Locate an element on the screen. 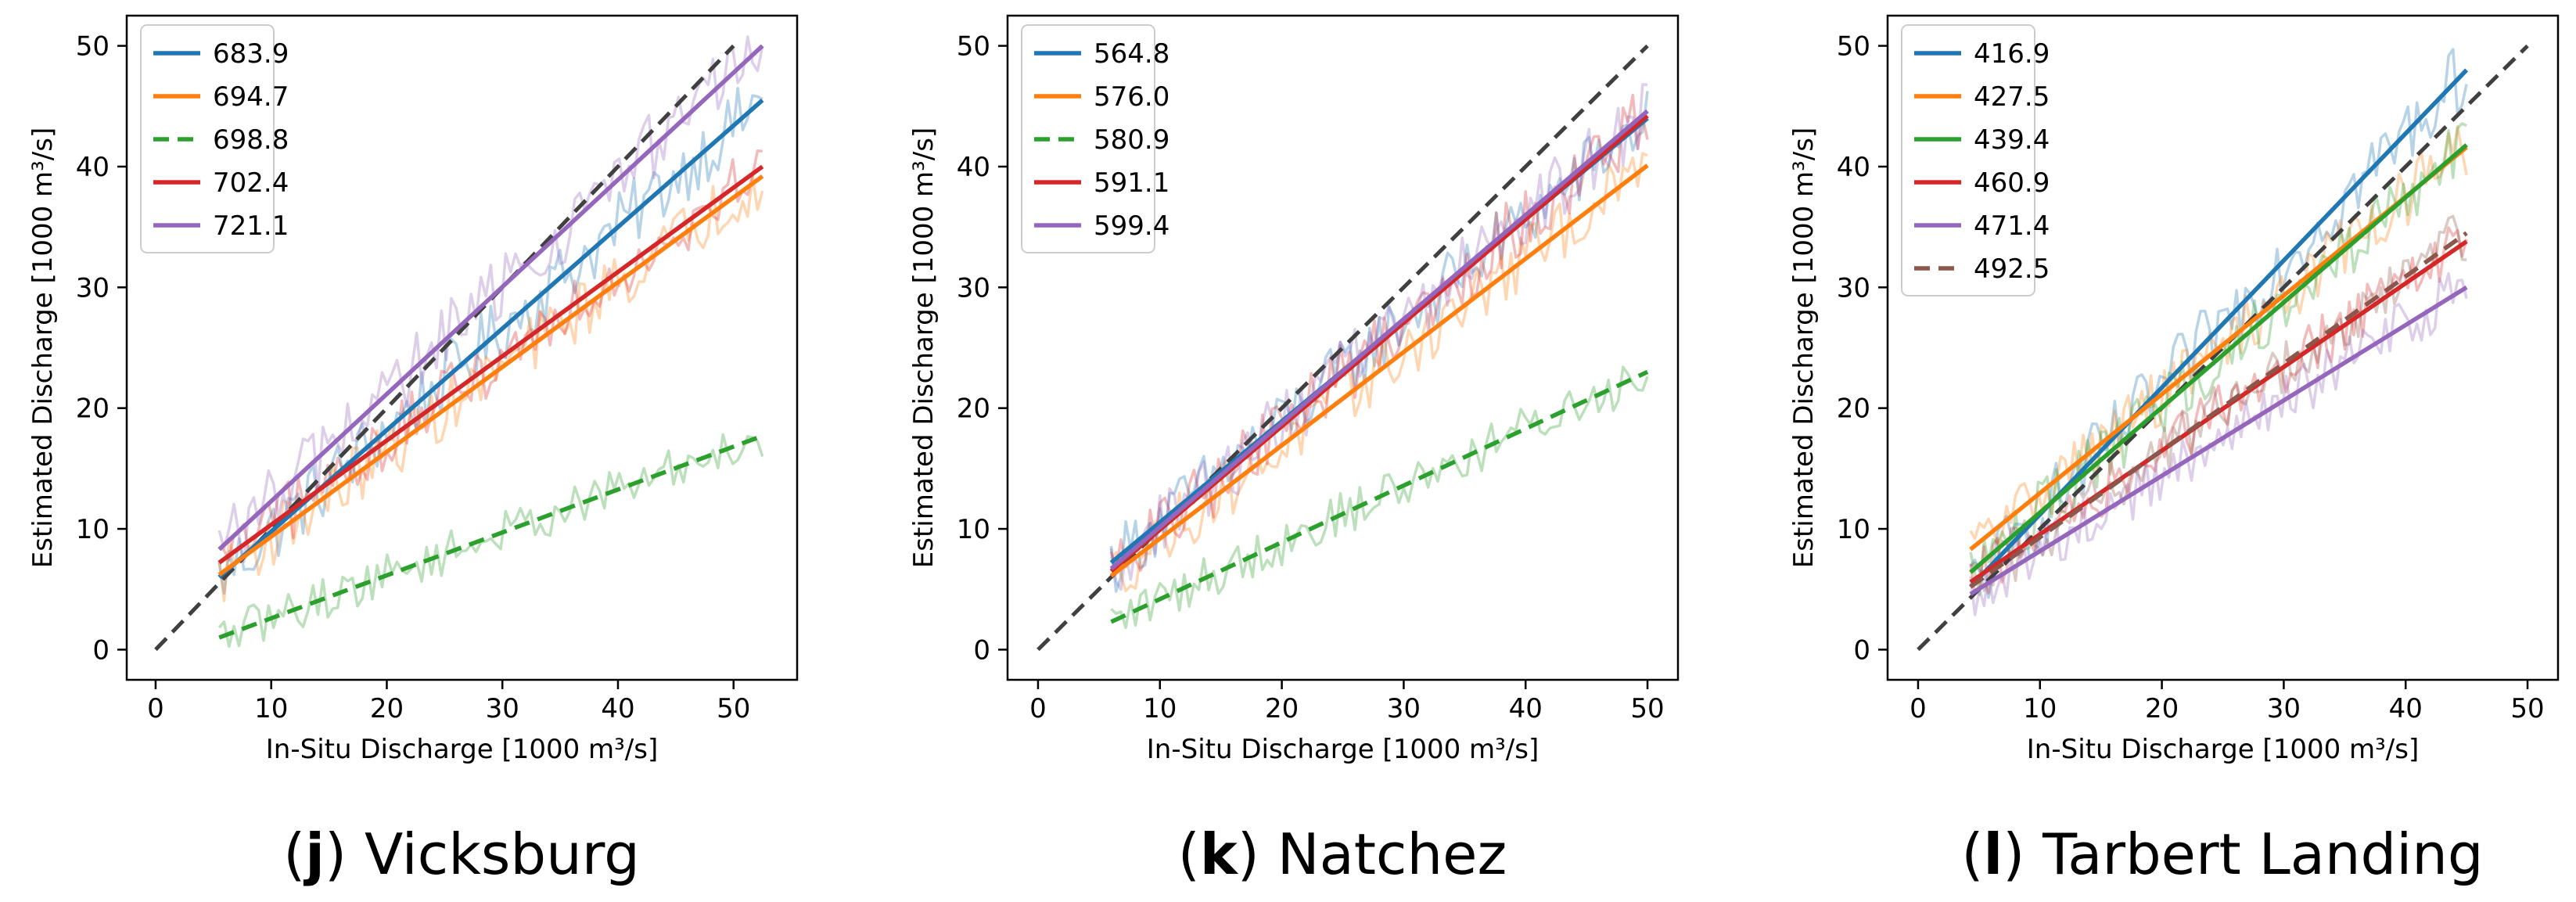 Image resolution: width=2576 pixels, height=902 pixels. fit-line-439.4 is located at coordinates (2218, 358).